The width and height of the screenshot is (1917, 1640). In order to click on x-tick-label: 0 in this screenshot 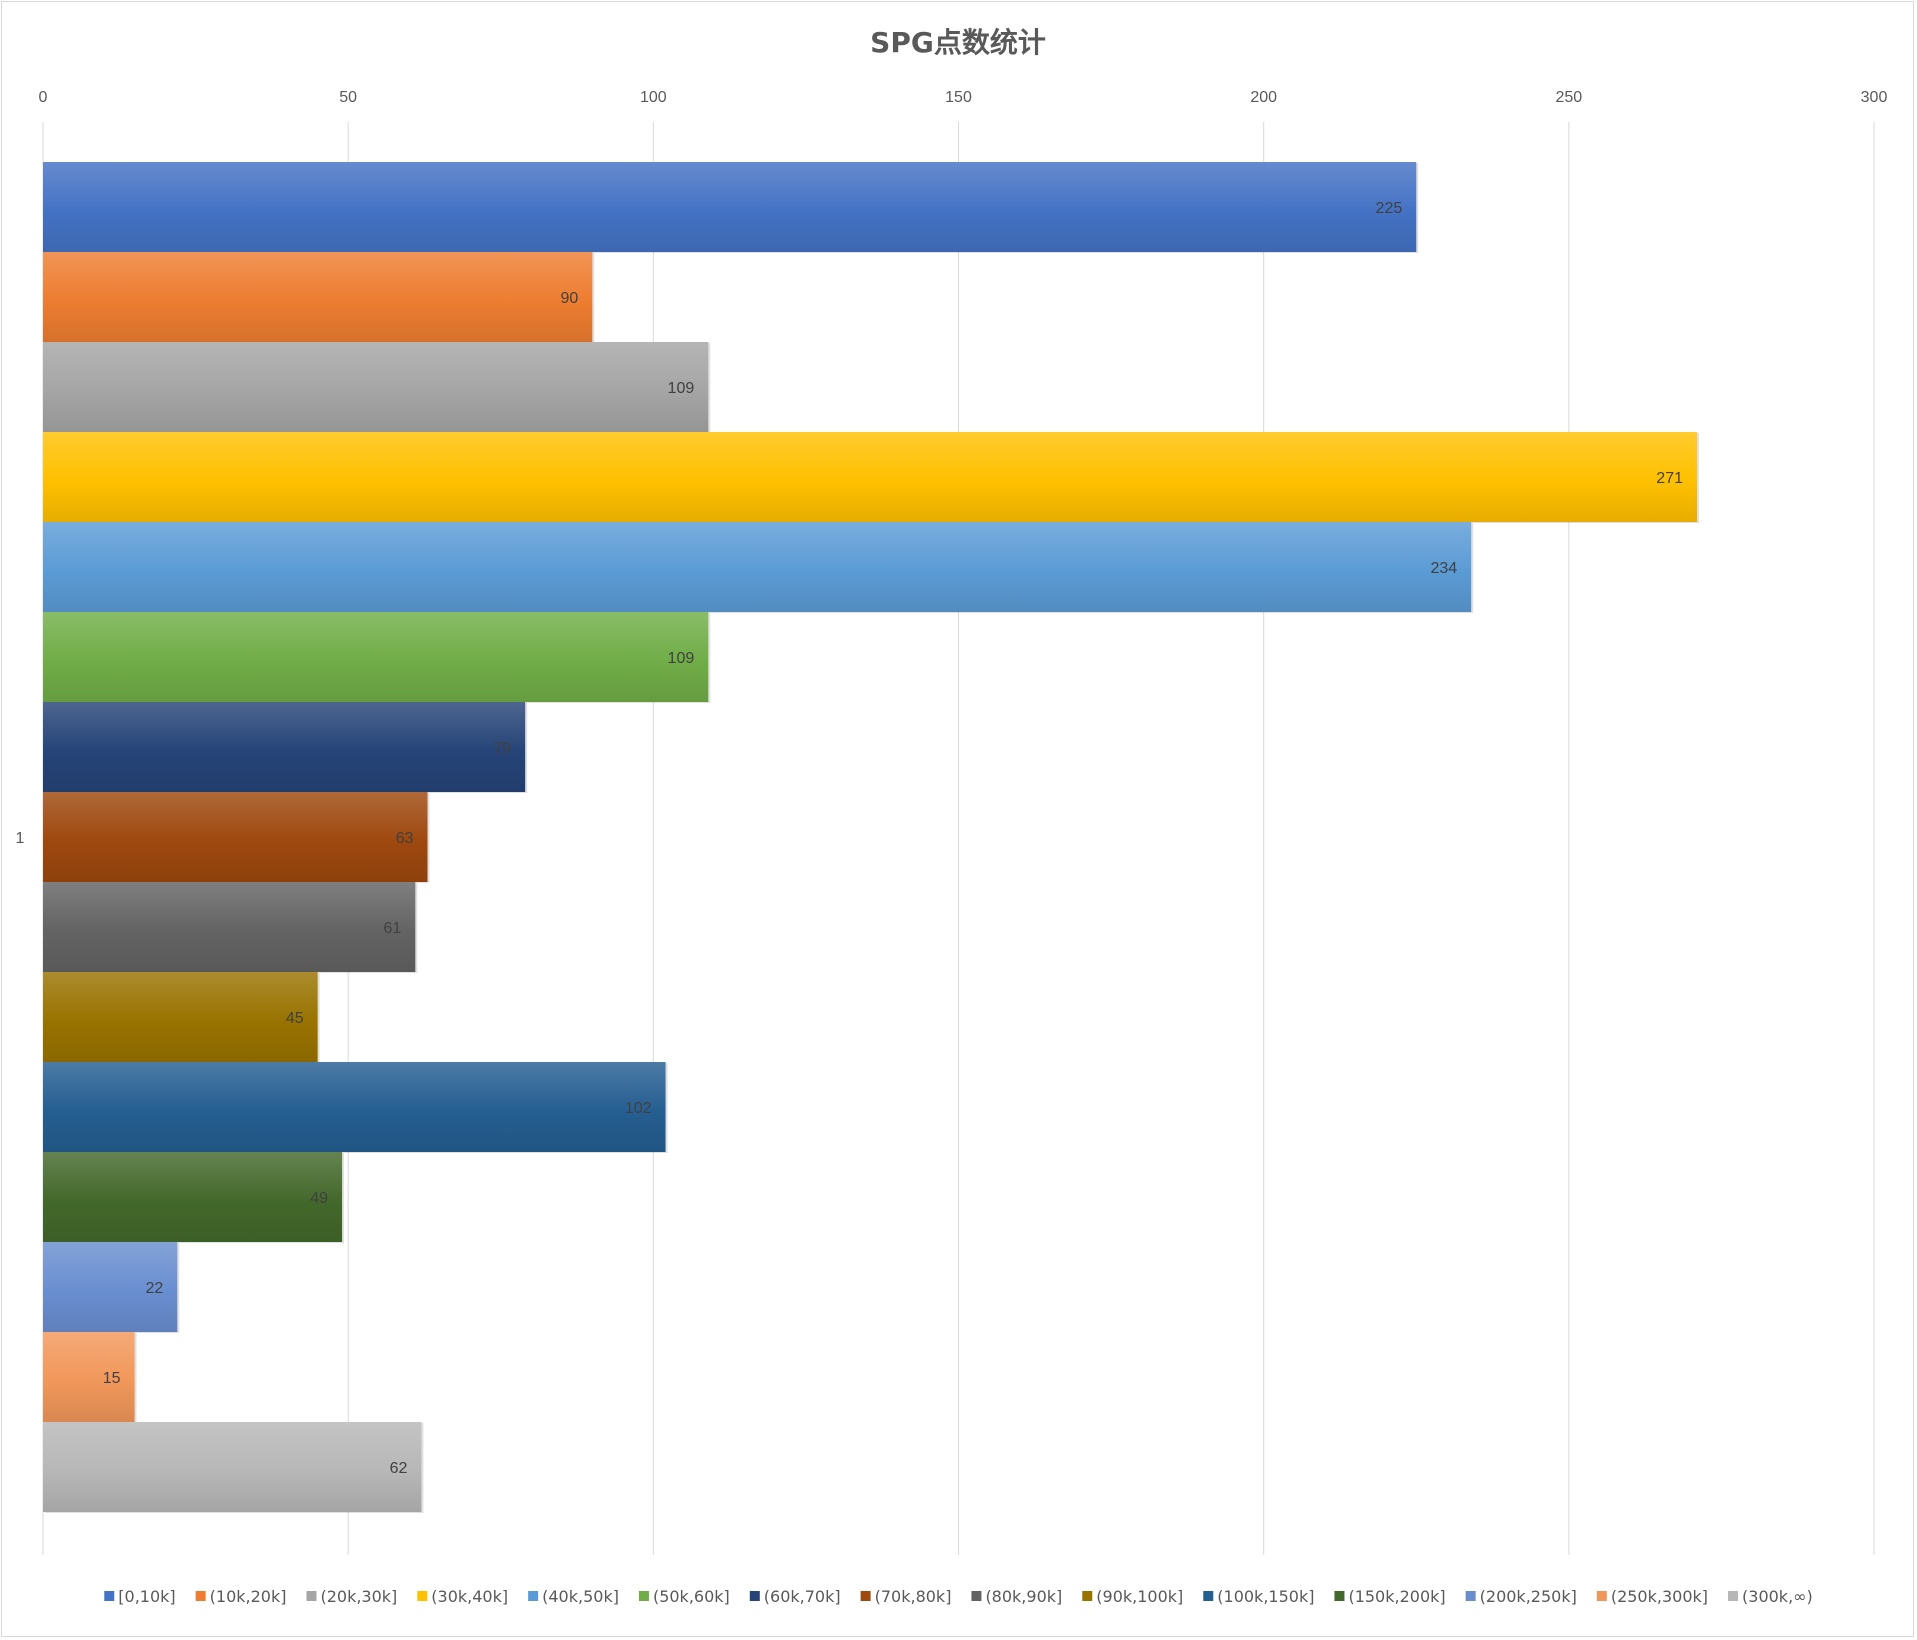, I will do `click(43, 97)`.